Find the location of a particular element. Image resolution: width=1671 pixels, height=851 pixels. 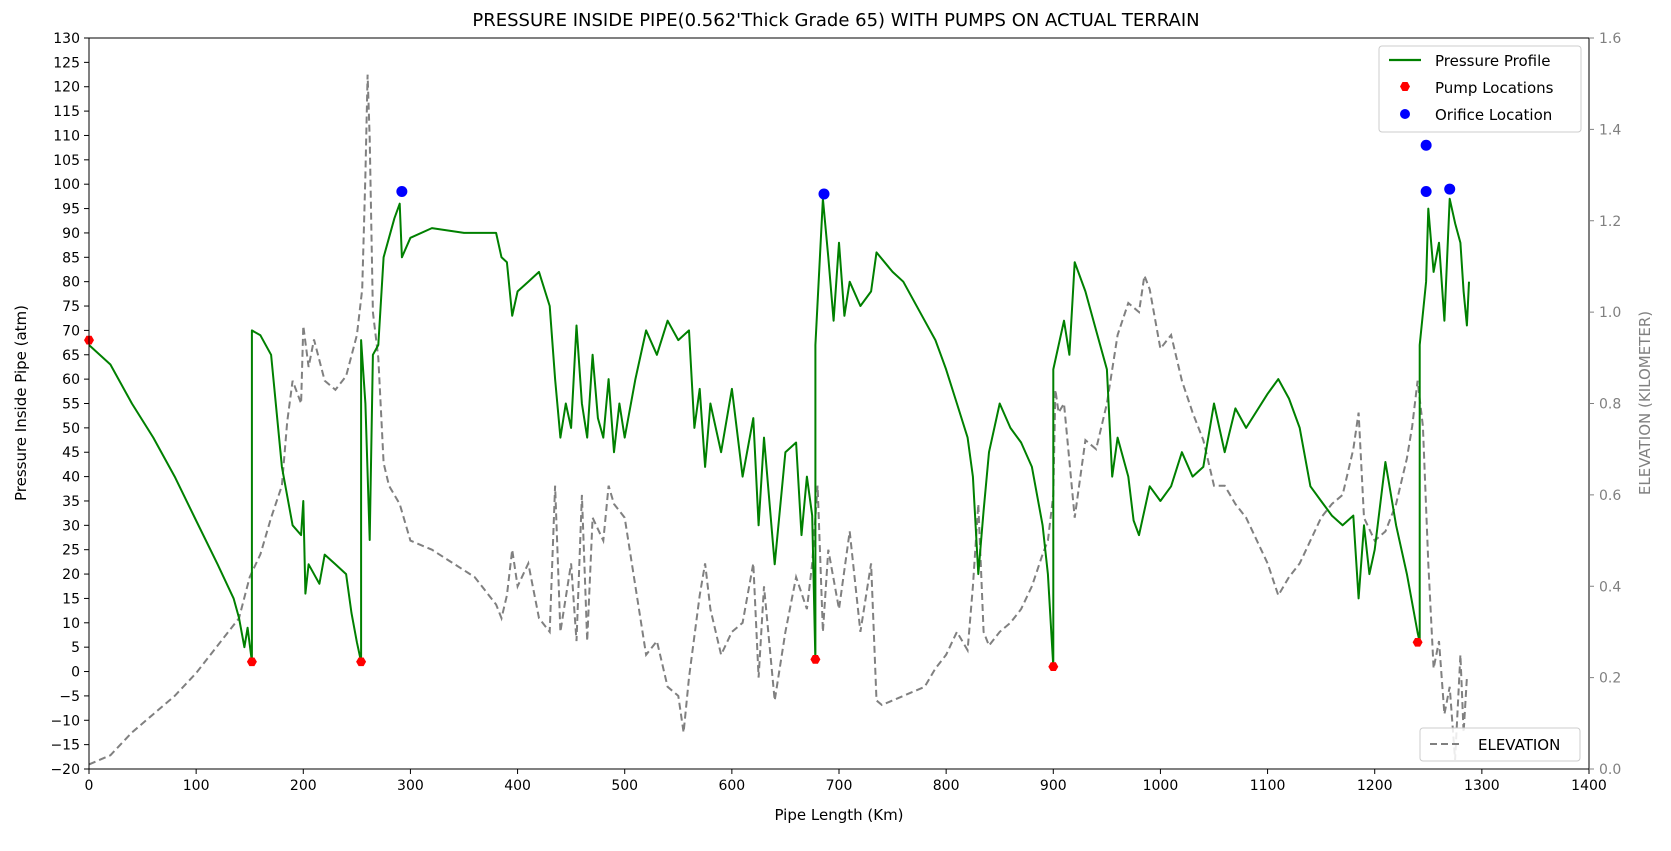

x-tick-label: 300 is located at coordinates (410, 786).